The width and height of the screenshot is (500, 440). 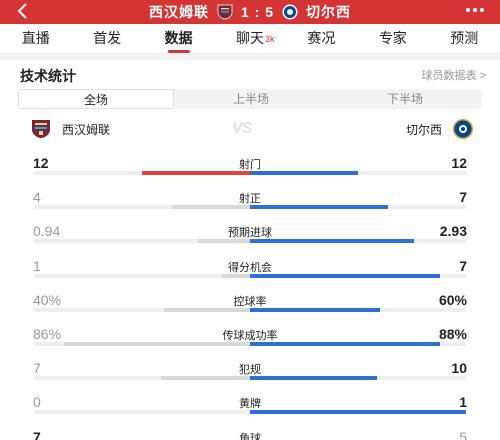 I want to click on stat-row: 0 黄牌 1, so click(x=250, y=409).